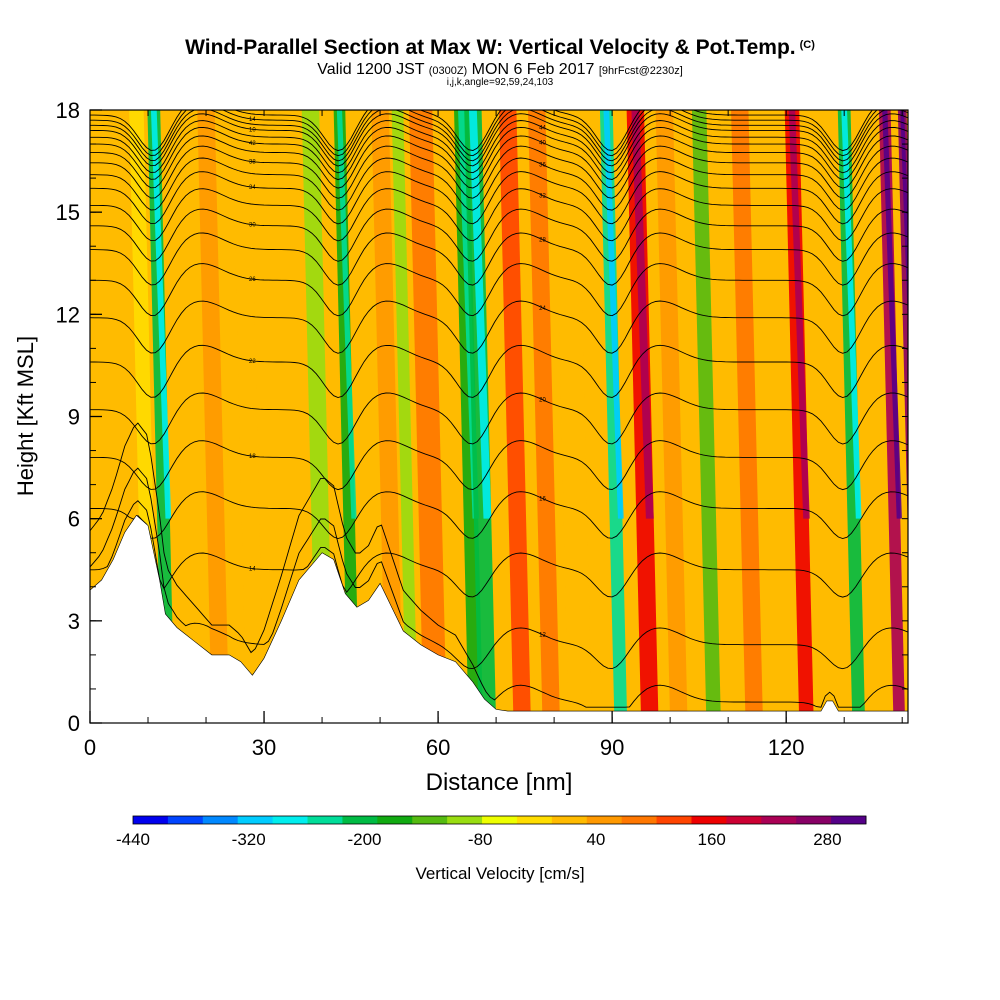 The width and height of the screenshot is (1000, 1000). Describe the element at coordinates (533, 69) in the screenshot. I see `subtitle-date: MON 6 Feb 2017` at that location.